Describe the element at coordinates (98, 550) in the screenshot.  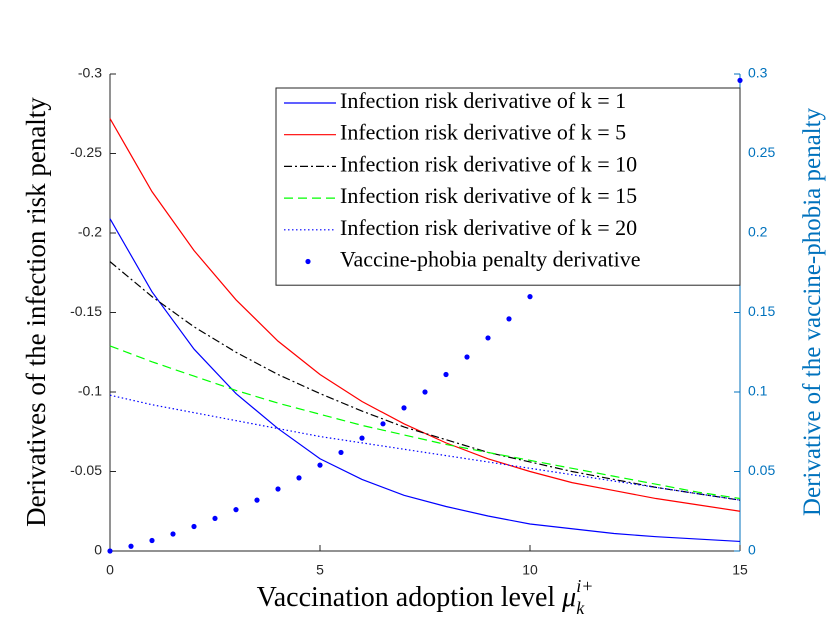
I see `y-tick-label: 0` at that location.